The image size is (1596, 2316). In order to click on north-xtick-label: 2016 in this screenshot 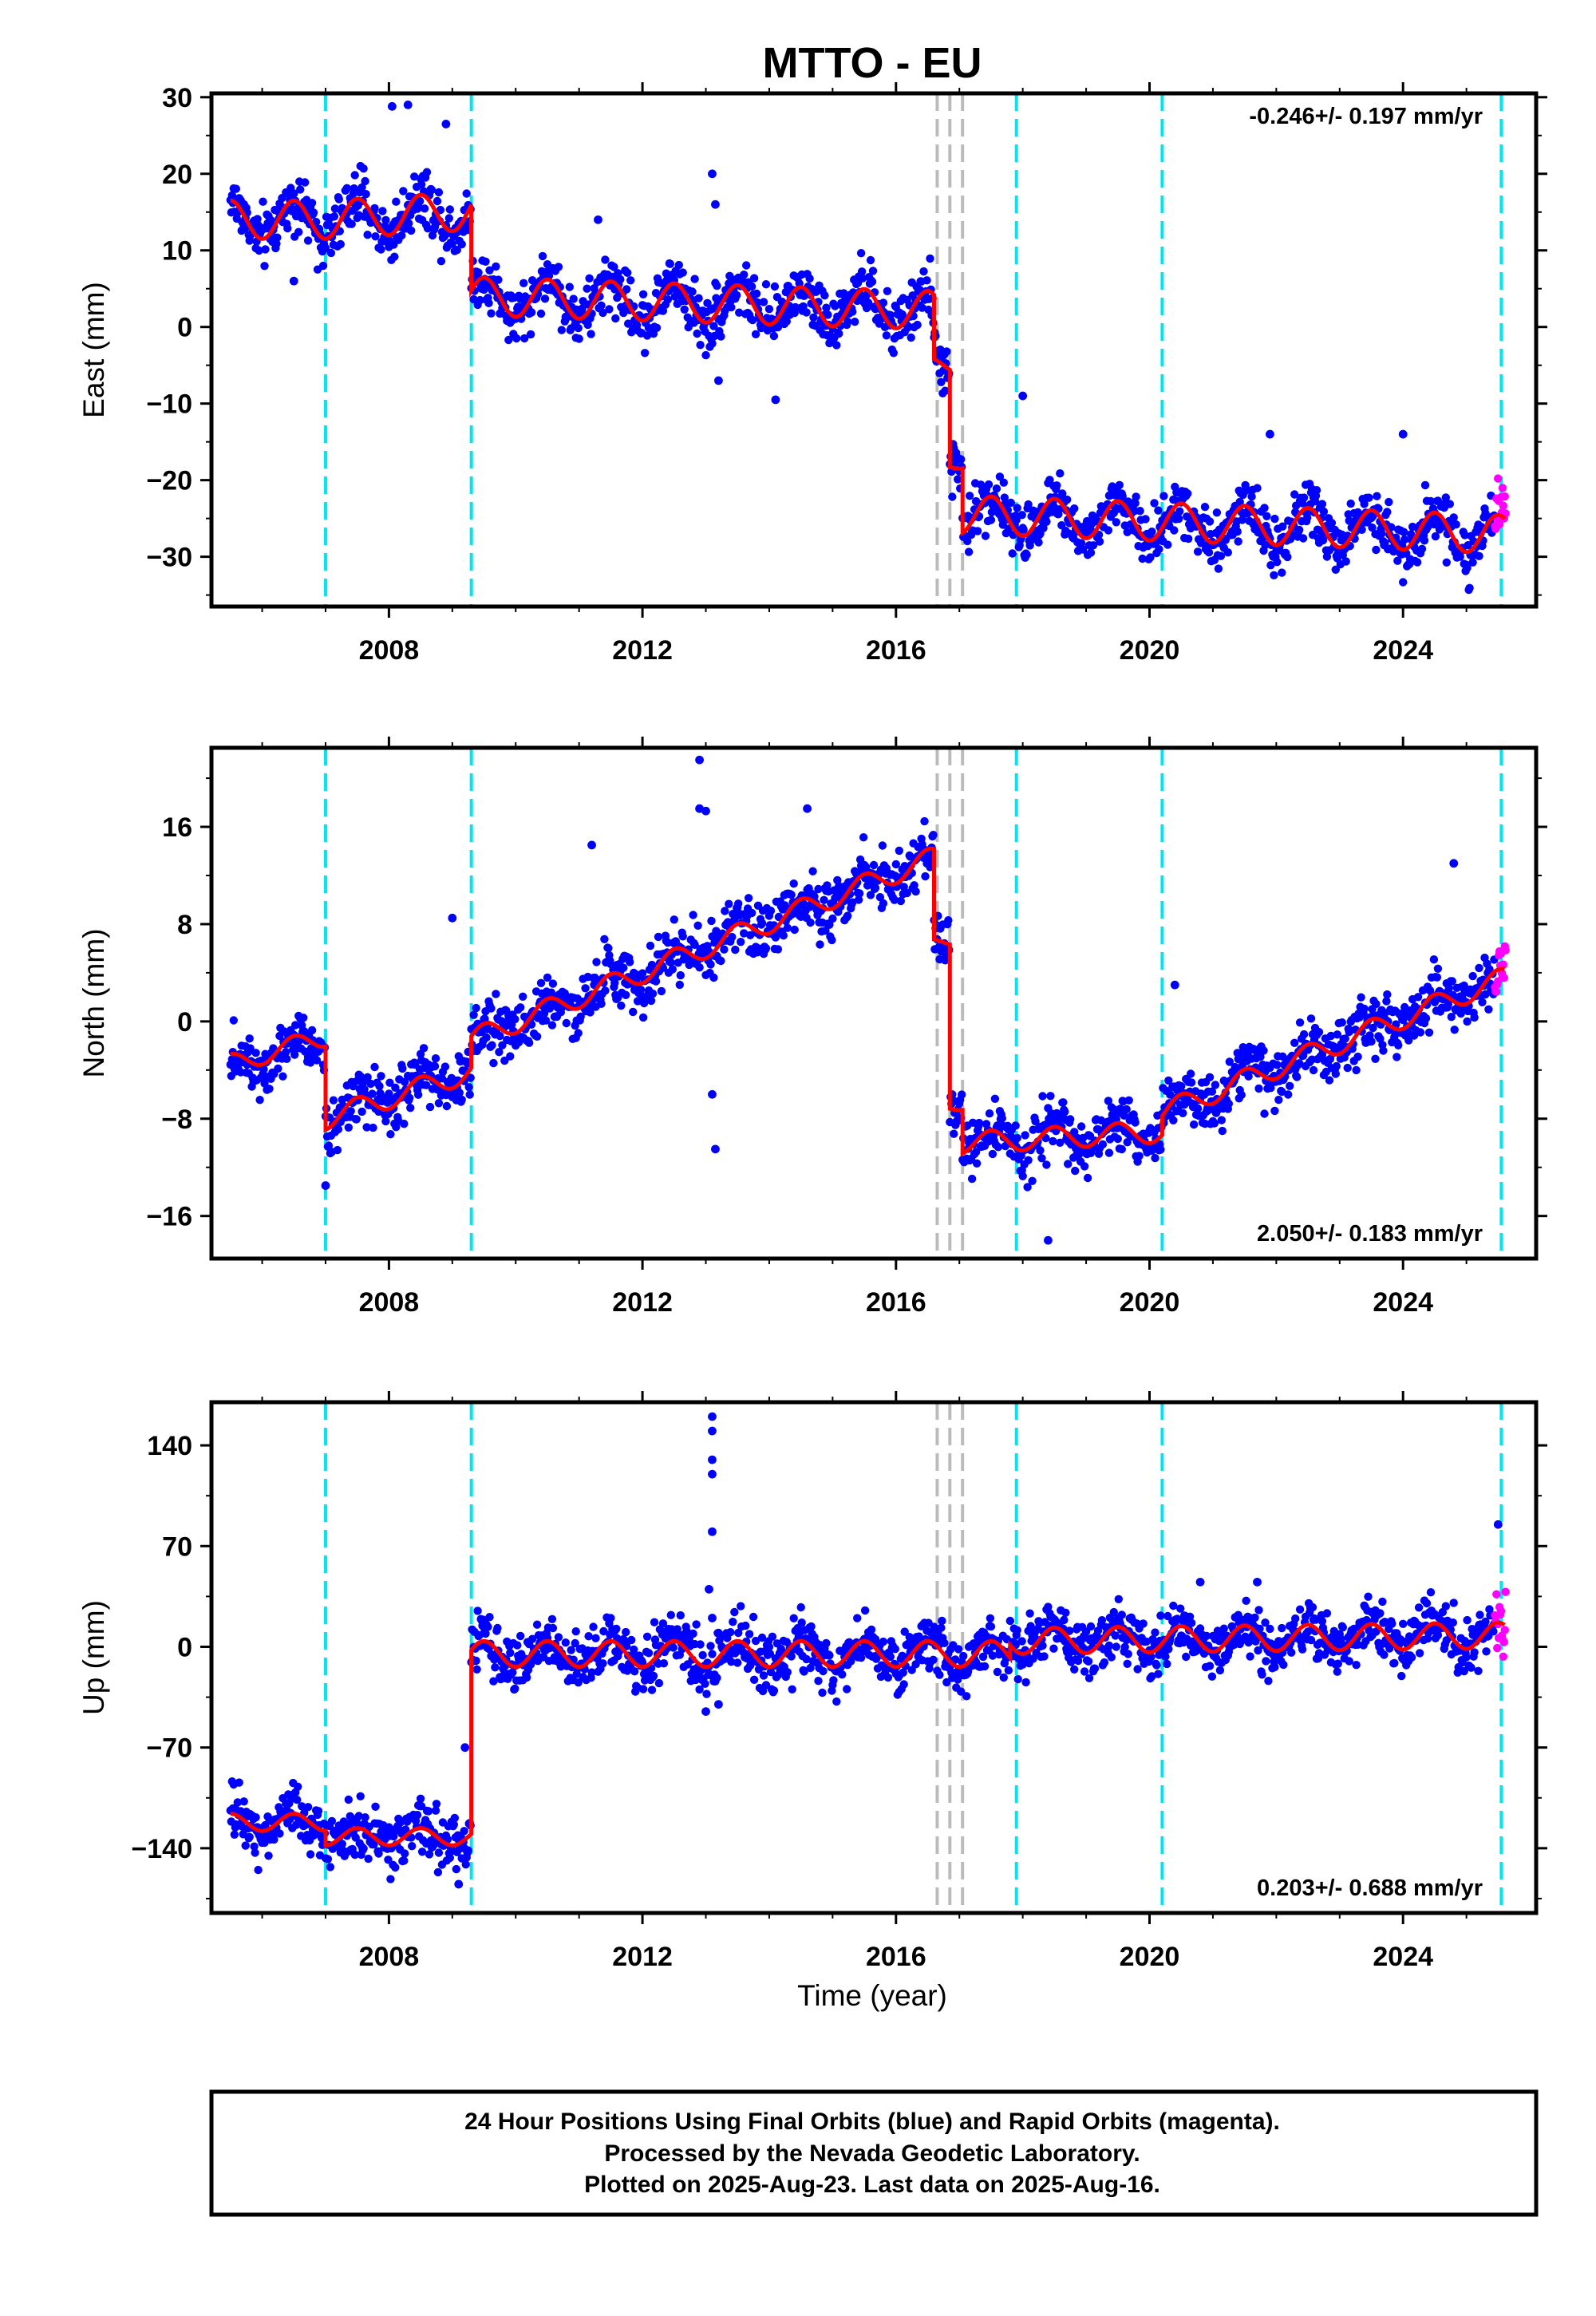, I will do `click(896, 1302)`.